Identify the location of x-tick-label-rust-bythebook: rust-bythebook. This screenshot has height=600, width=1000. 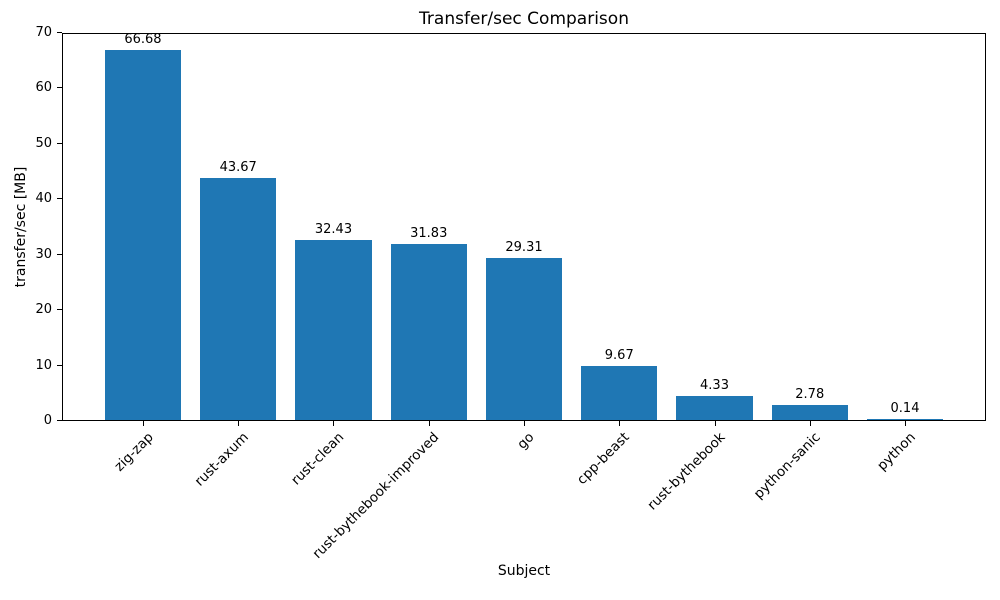
(686, 471).